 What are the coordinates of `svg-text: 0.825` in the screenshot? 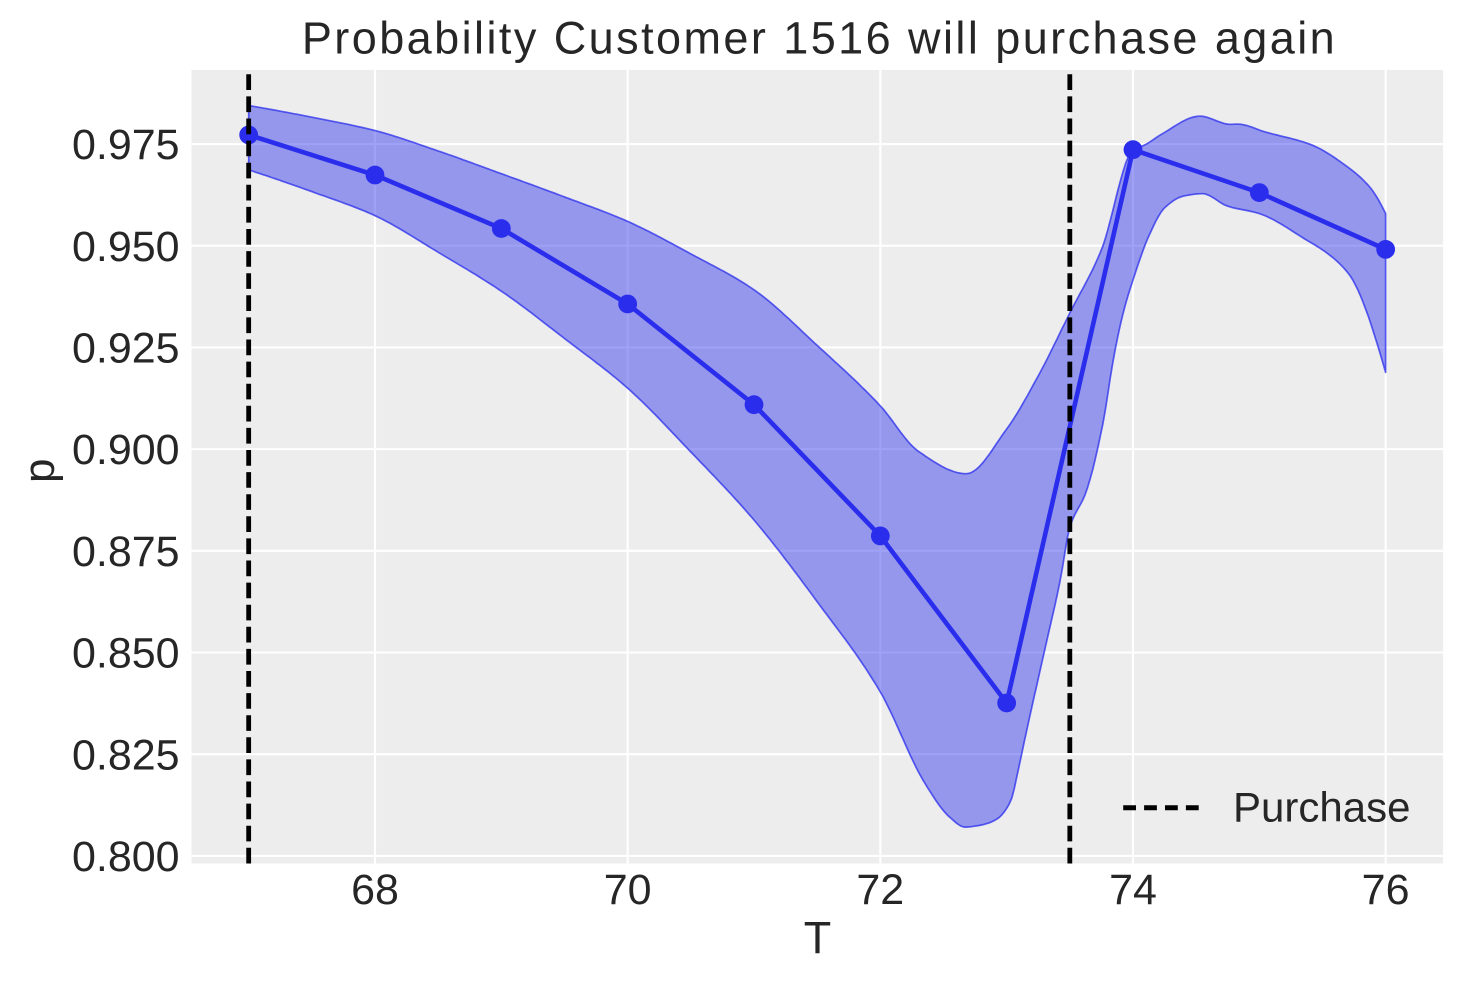 It's located at (126, 755).